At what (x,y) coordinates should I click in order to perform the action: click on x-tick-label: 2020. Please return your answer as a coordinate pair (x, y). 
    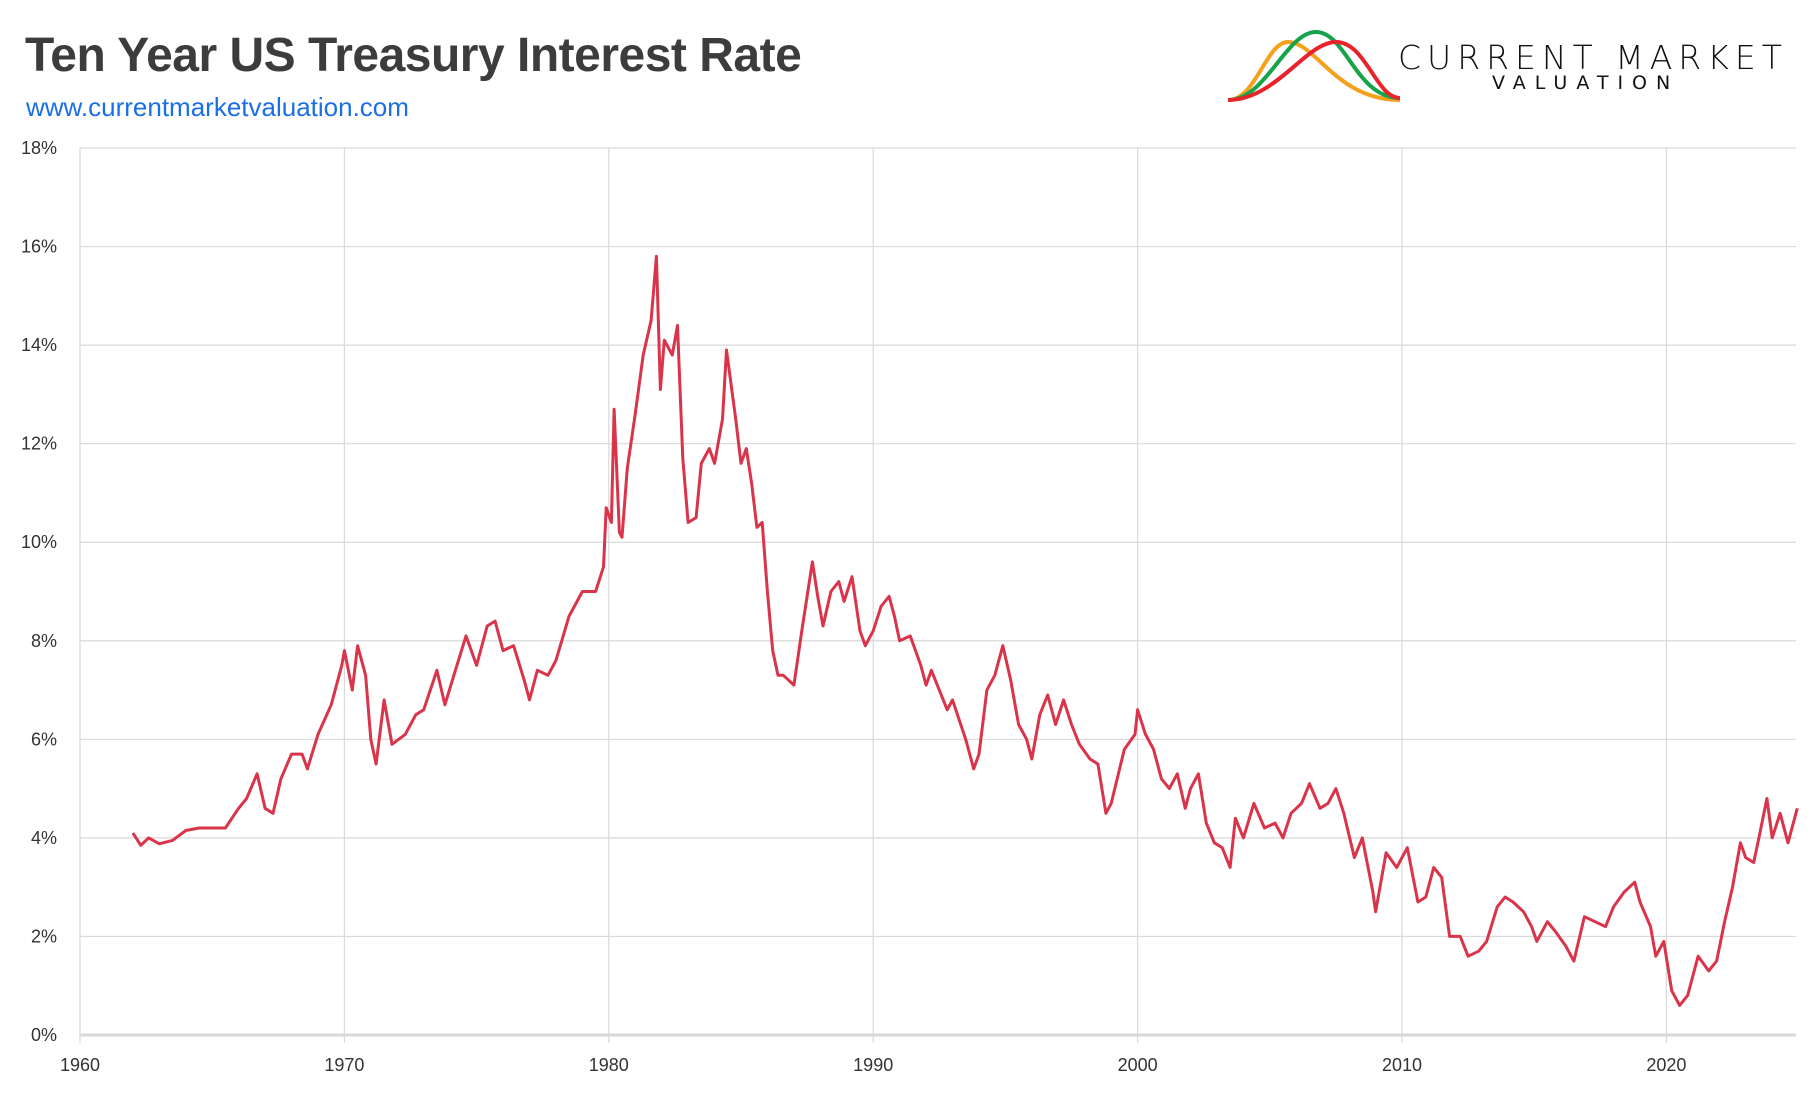
    Looking at the image, I should click on (1666, 1065).